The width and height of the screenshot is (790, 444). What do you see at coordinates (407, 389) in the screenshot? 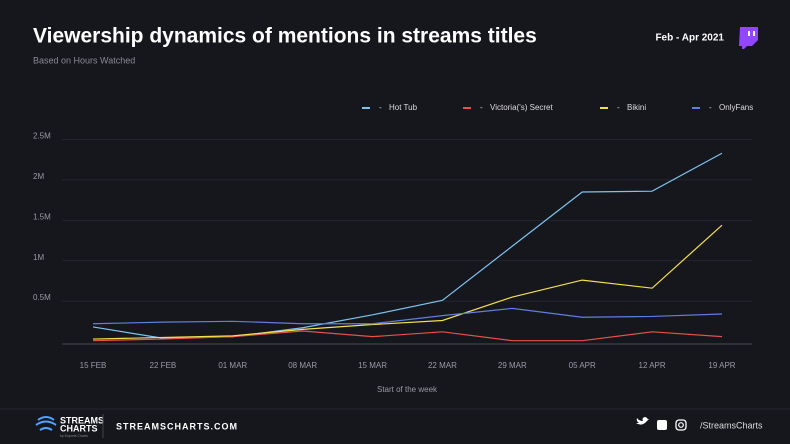
I see `x-axis-label: Start of the week` at bounding box center [407, 389].